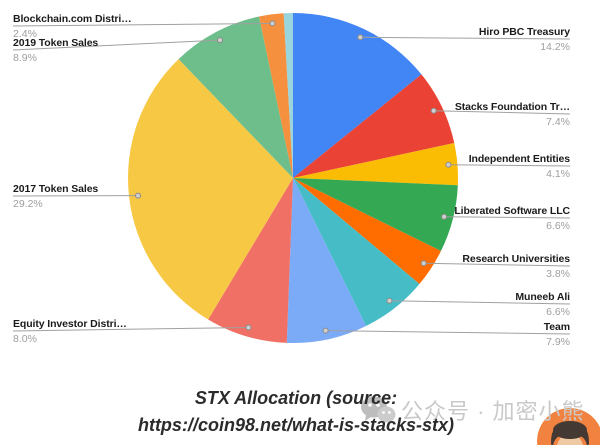  What do you see at coordinates (235, 97) in the screenshot?
I see `pie-slice-2019-token-sales` at bounding box center [235, 97].